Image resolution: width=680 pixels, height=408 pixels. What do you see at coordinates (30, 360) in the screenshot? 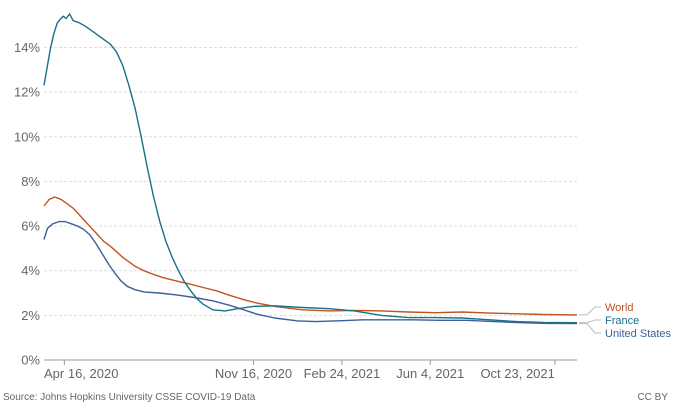
I see `y-tick-label: 0%` at bounding box center [30, 360].